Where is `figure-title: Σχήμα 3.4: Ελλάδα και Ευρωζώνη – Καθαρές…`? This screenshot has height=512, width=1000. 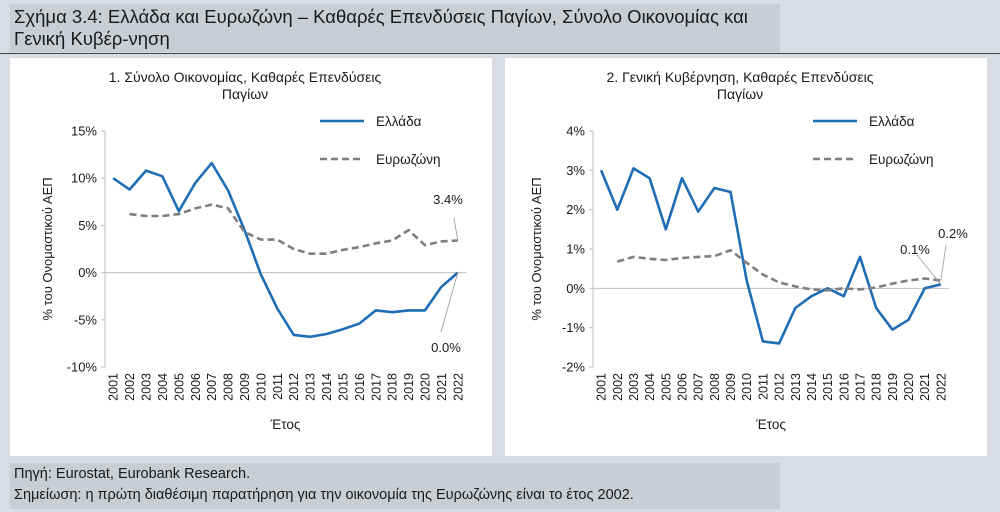 figure-title: Σχήμα 3.4: Ελλάδα και Ευρωζώνη – Καθαρές… is located at coordinates (395, 28).